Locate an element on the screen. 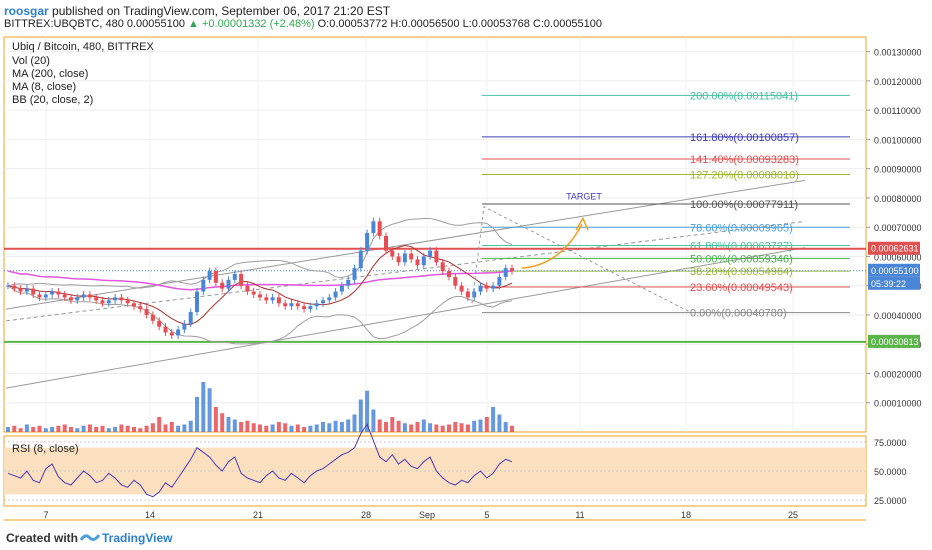 Image resolution: width=932 pixels, height=550 pixels. bb-lower-line is located at coordinates (260, 315).